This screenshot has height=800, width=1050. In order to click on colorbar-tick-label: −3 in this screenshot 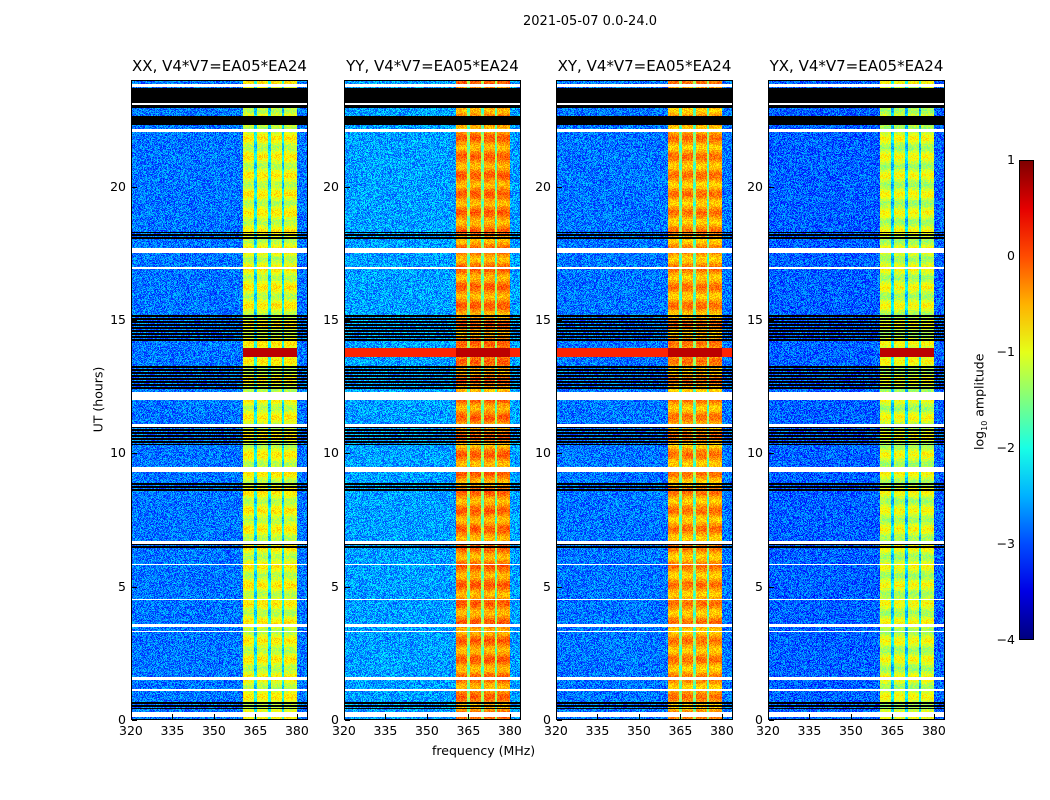, I will do `click(1005, 543)`.